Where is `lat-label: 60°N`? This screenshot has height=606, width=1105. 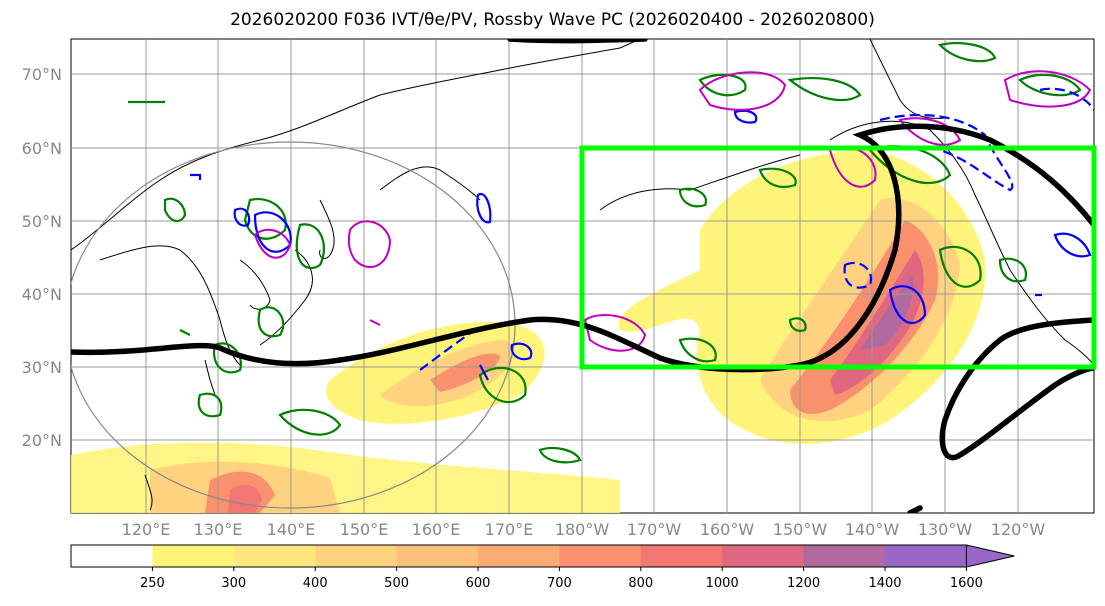
lat-label: 60°N is located at coordinates (42, 148).